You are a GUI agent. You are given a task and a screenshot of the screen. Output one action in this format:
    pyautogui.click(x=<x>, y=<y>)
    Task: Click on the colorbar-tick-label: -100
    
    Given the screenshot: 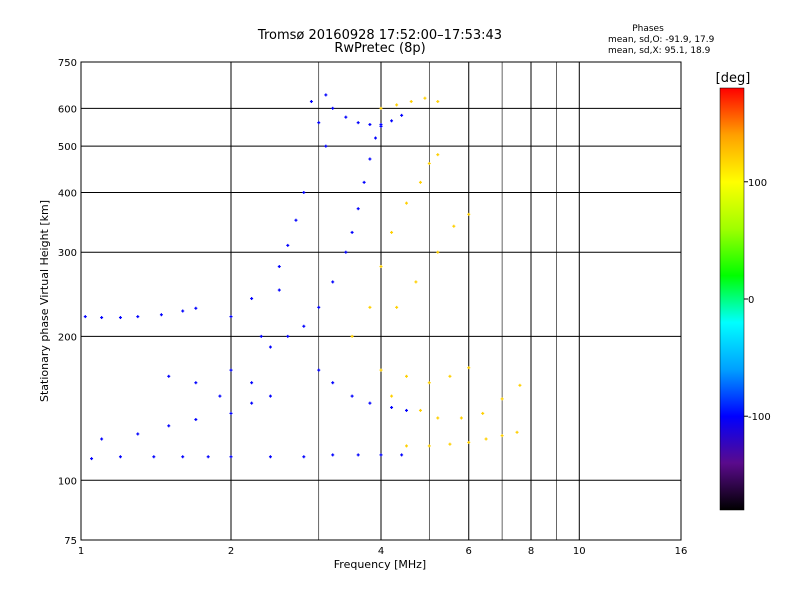 What is the action you would take?
    pyautogui.click(x=759, y=417)
    